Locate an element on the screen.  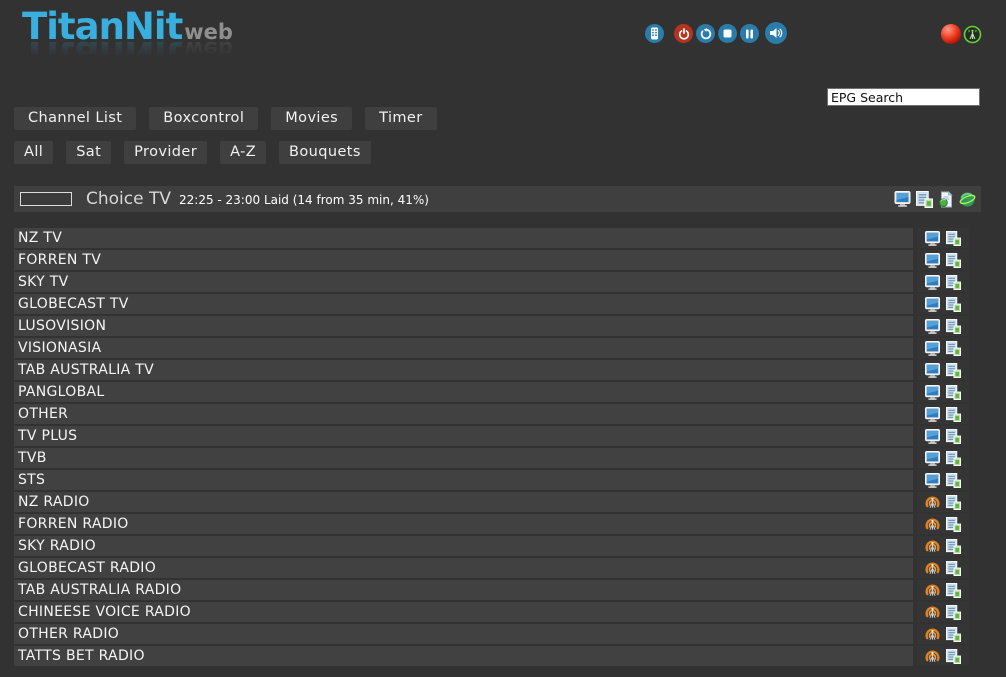
channel-name: TATTS BET RADIO is located at coordinates (463, 656).